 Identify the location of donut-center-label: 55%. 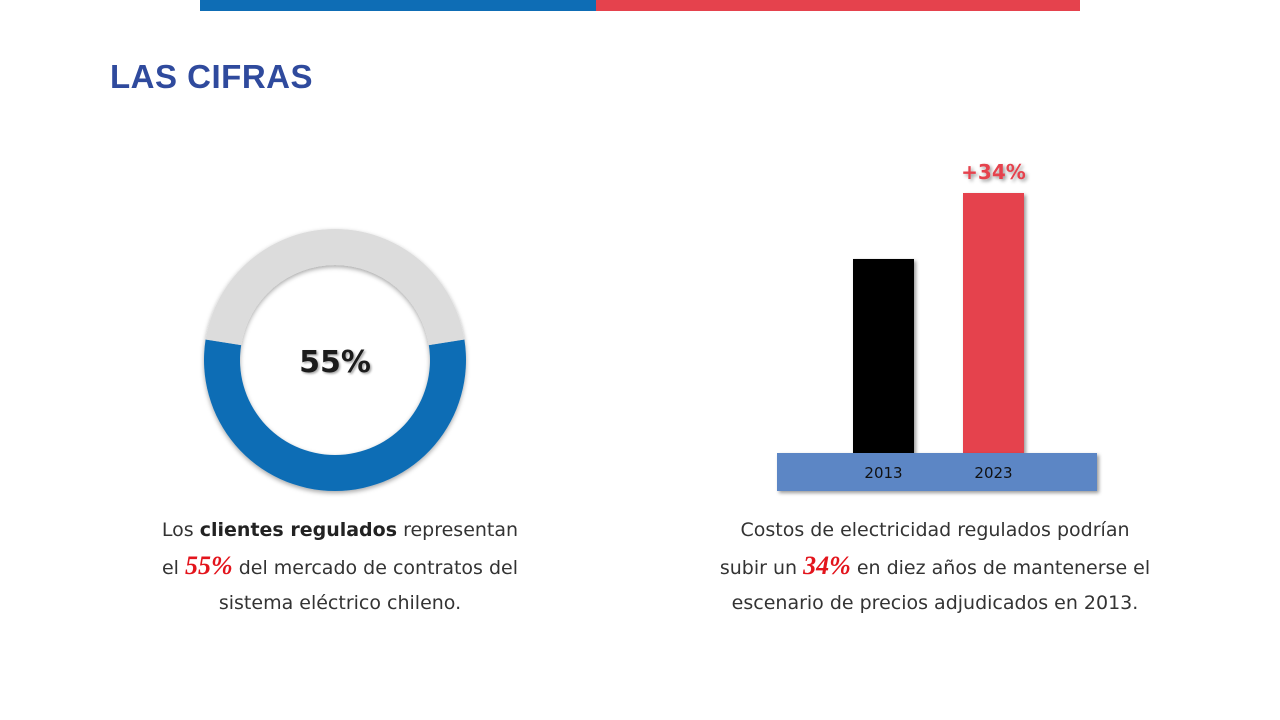
(335, 362).